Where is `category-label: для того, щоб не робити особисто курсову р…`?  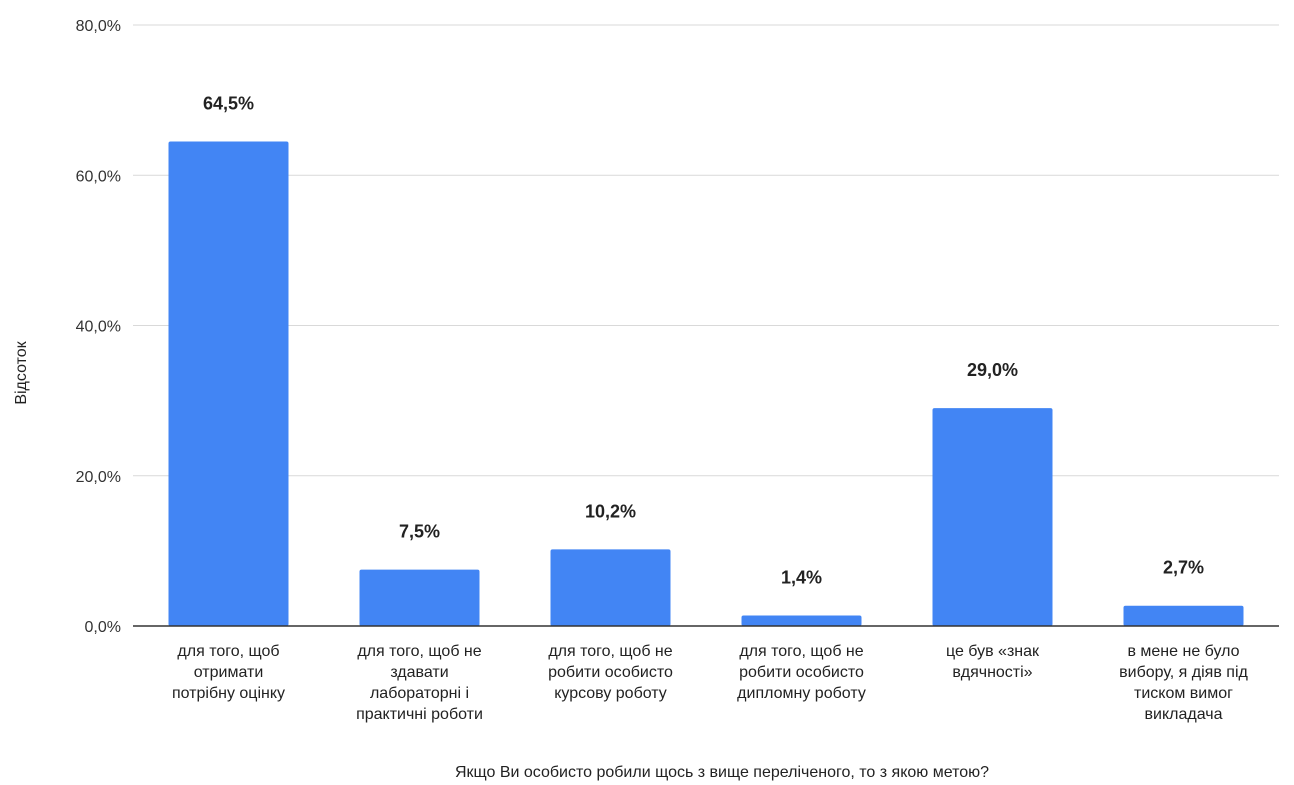 category-label: для того, щоб не робити особисто курсову р… is located at coordinates (610, 672).